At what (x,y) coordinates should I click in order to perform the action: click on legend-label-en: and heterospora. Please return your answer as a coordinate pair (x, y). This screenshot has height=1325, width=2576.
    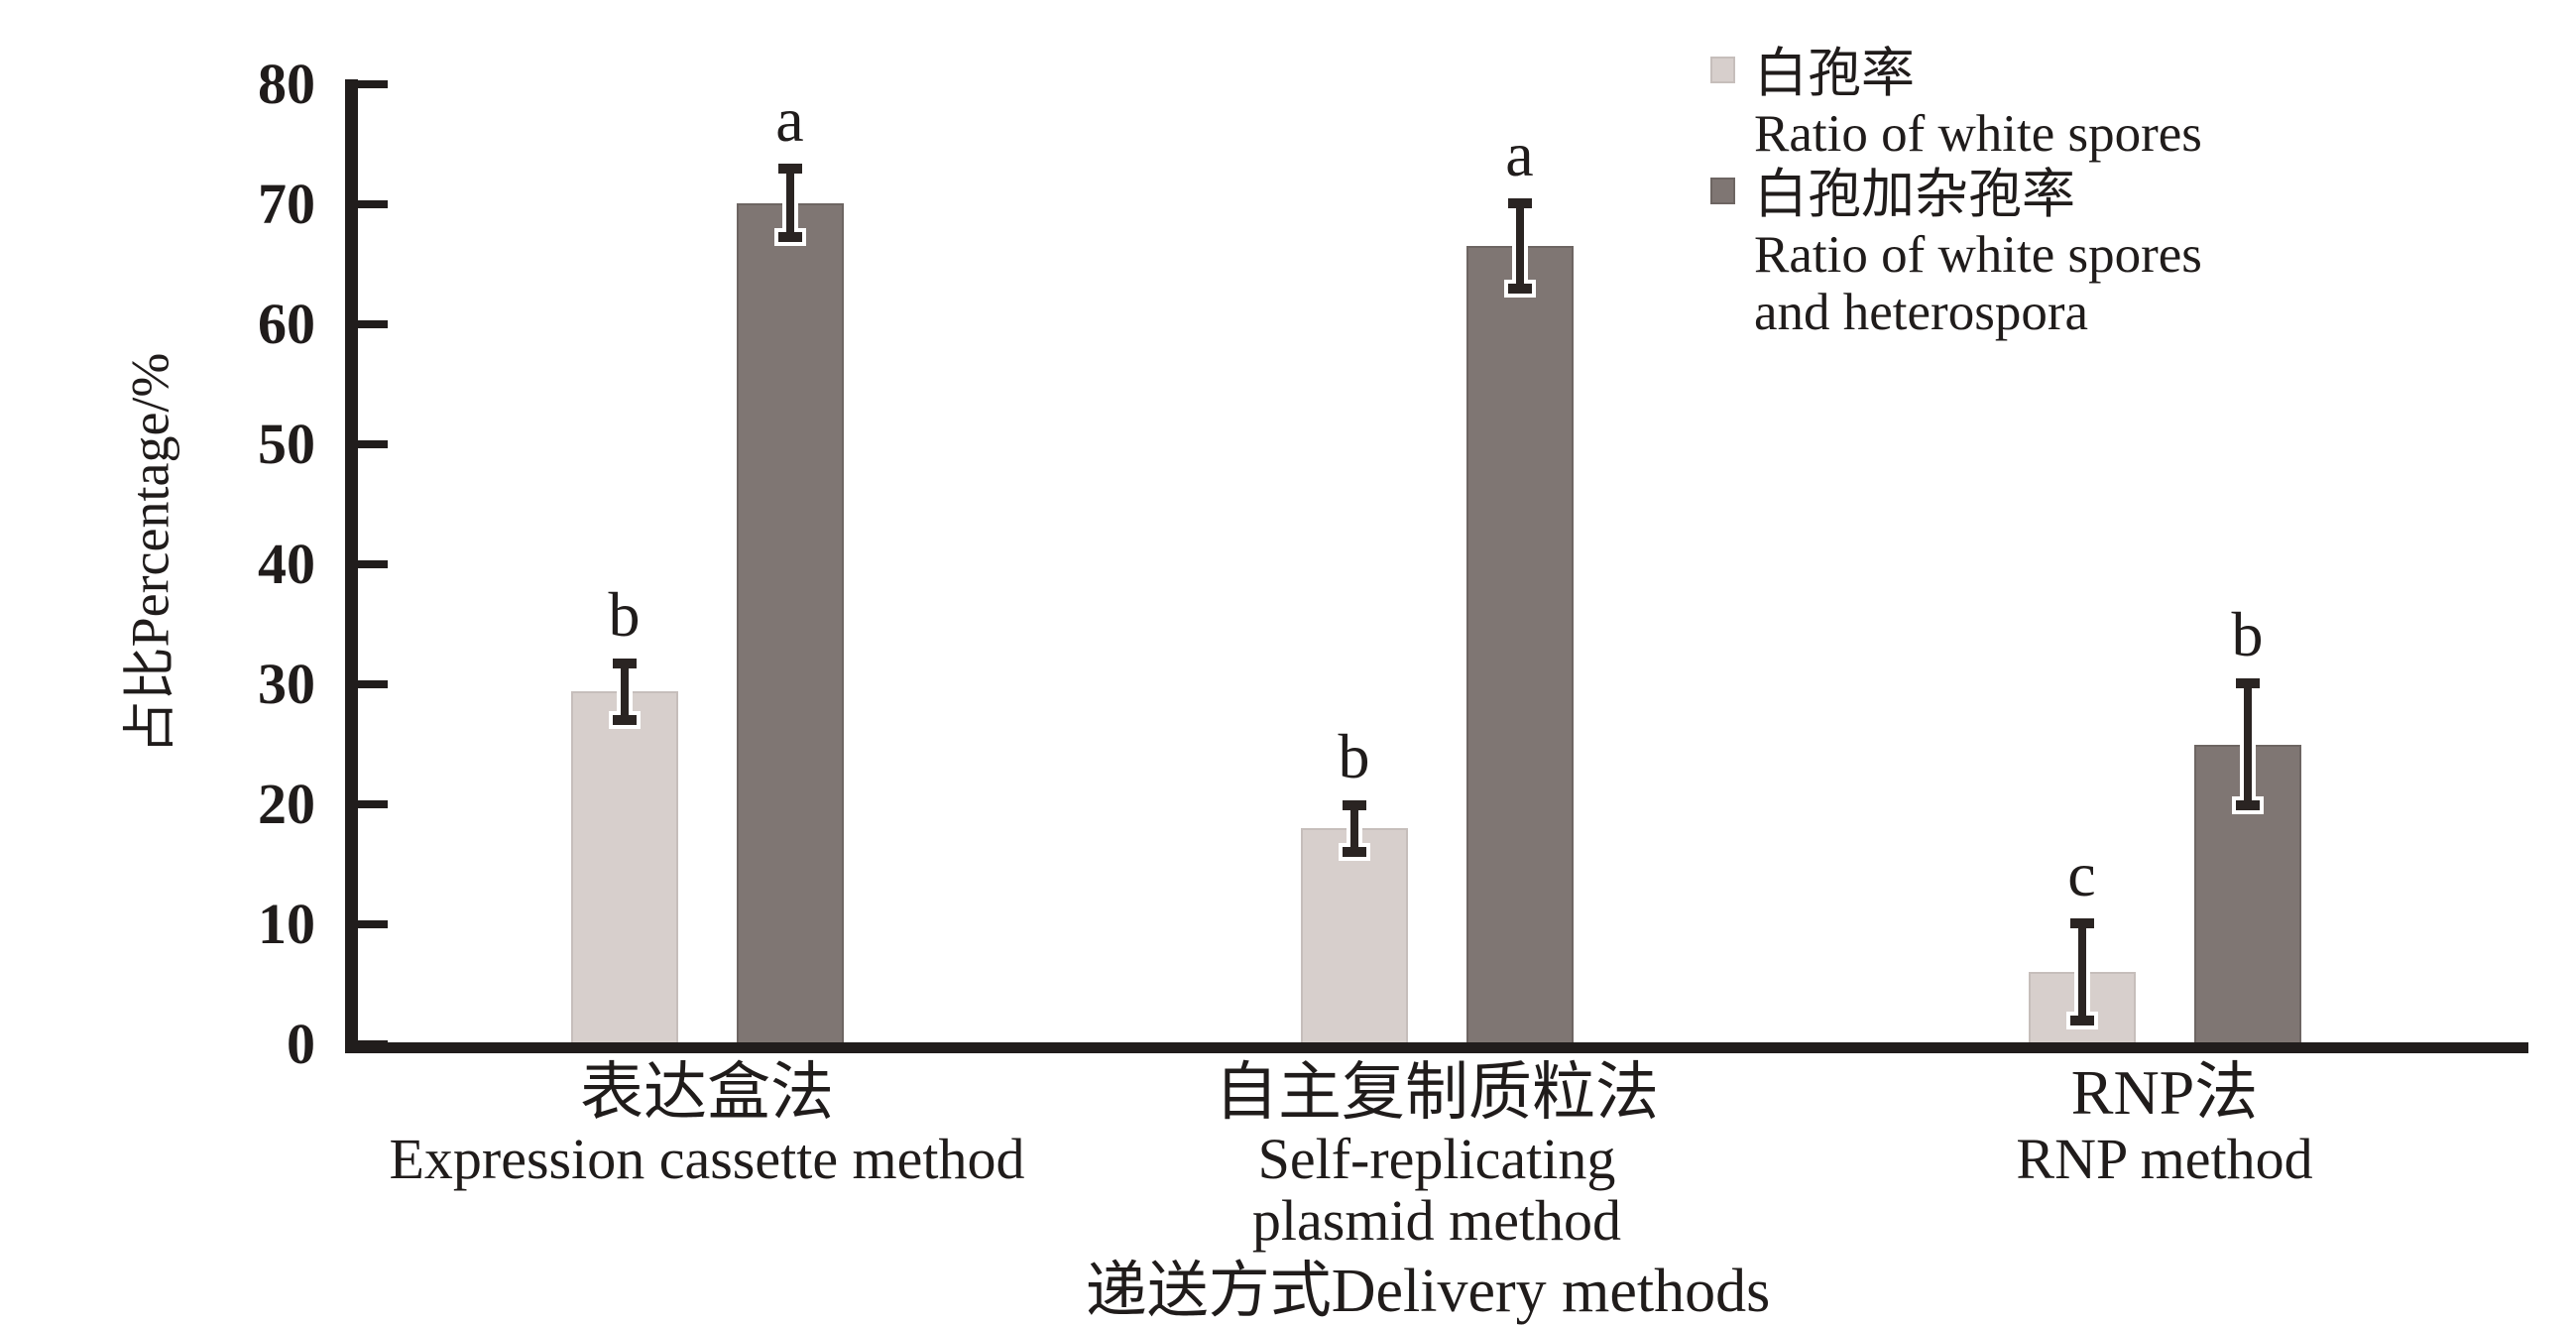
    Looking at the image, I should click on (1921, 312).